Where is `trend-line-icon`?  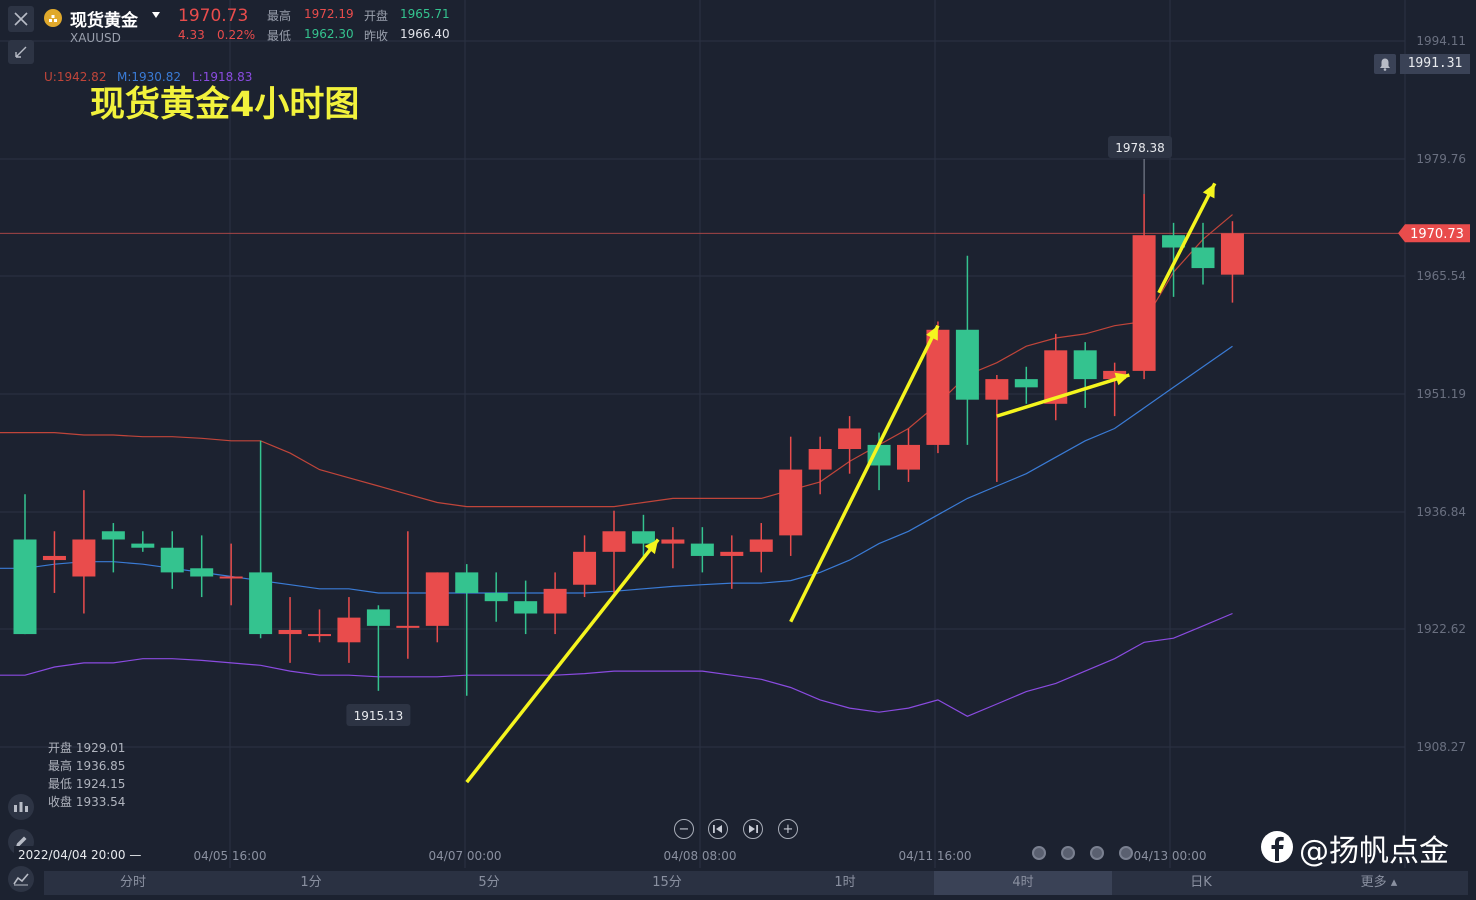 trend-line-icon is located at coordinates (21, 879).